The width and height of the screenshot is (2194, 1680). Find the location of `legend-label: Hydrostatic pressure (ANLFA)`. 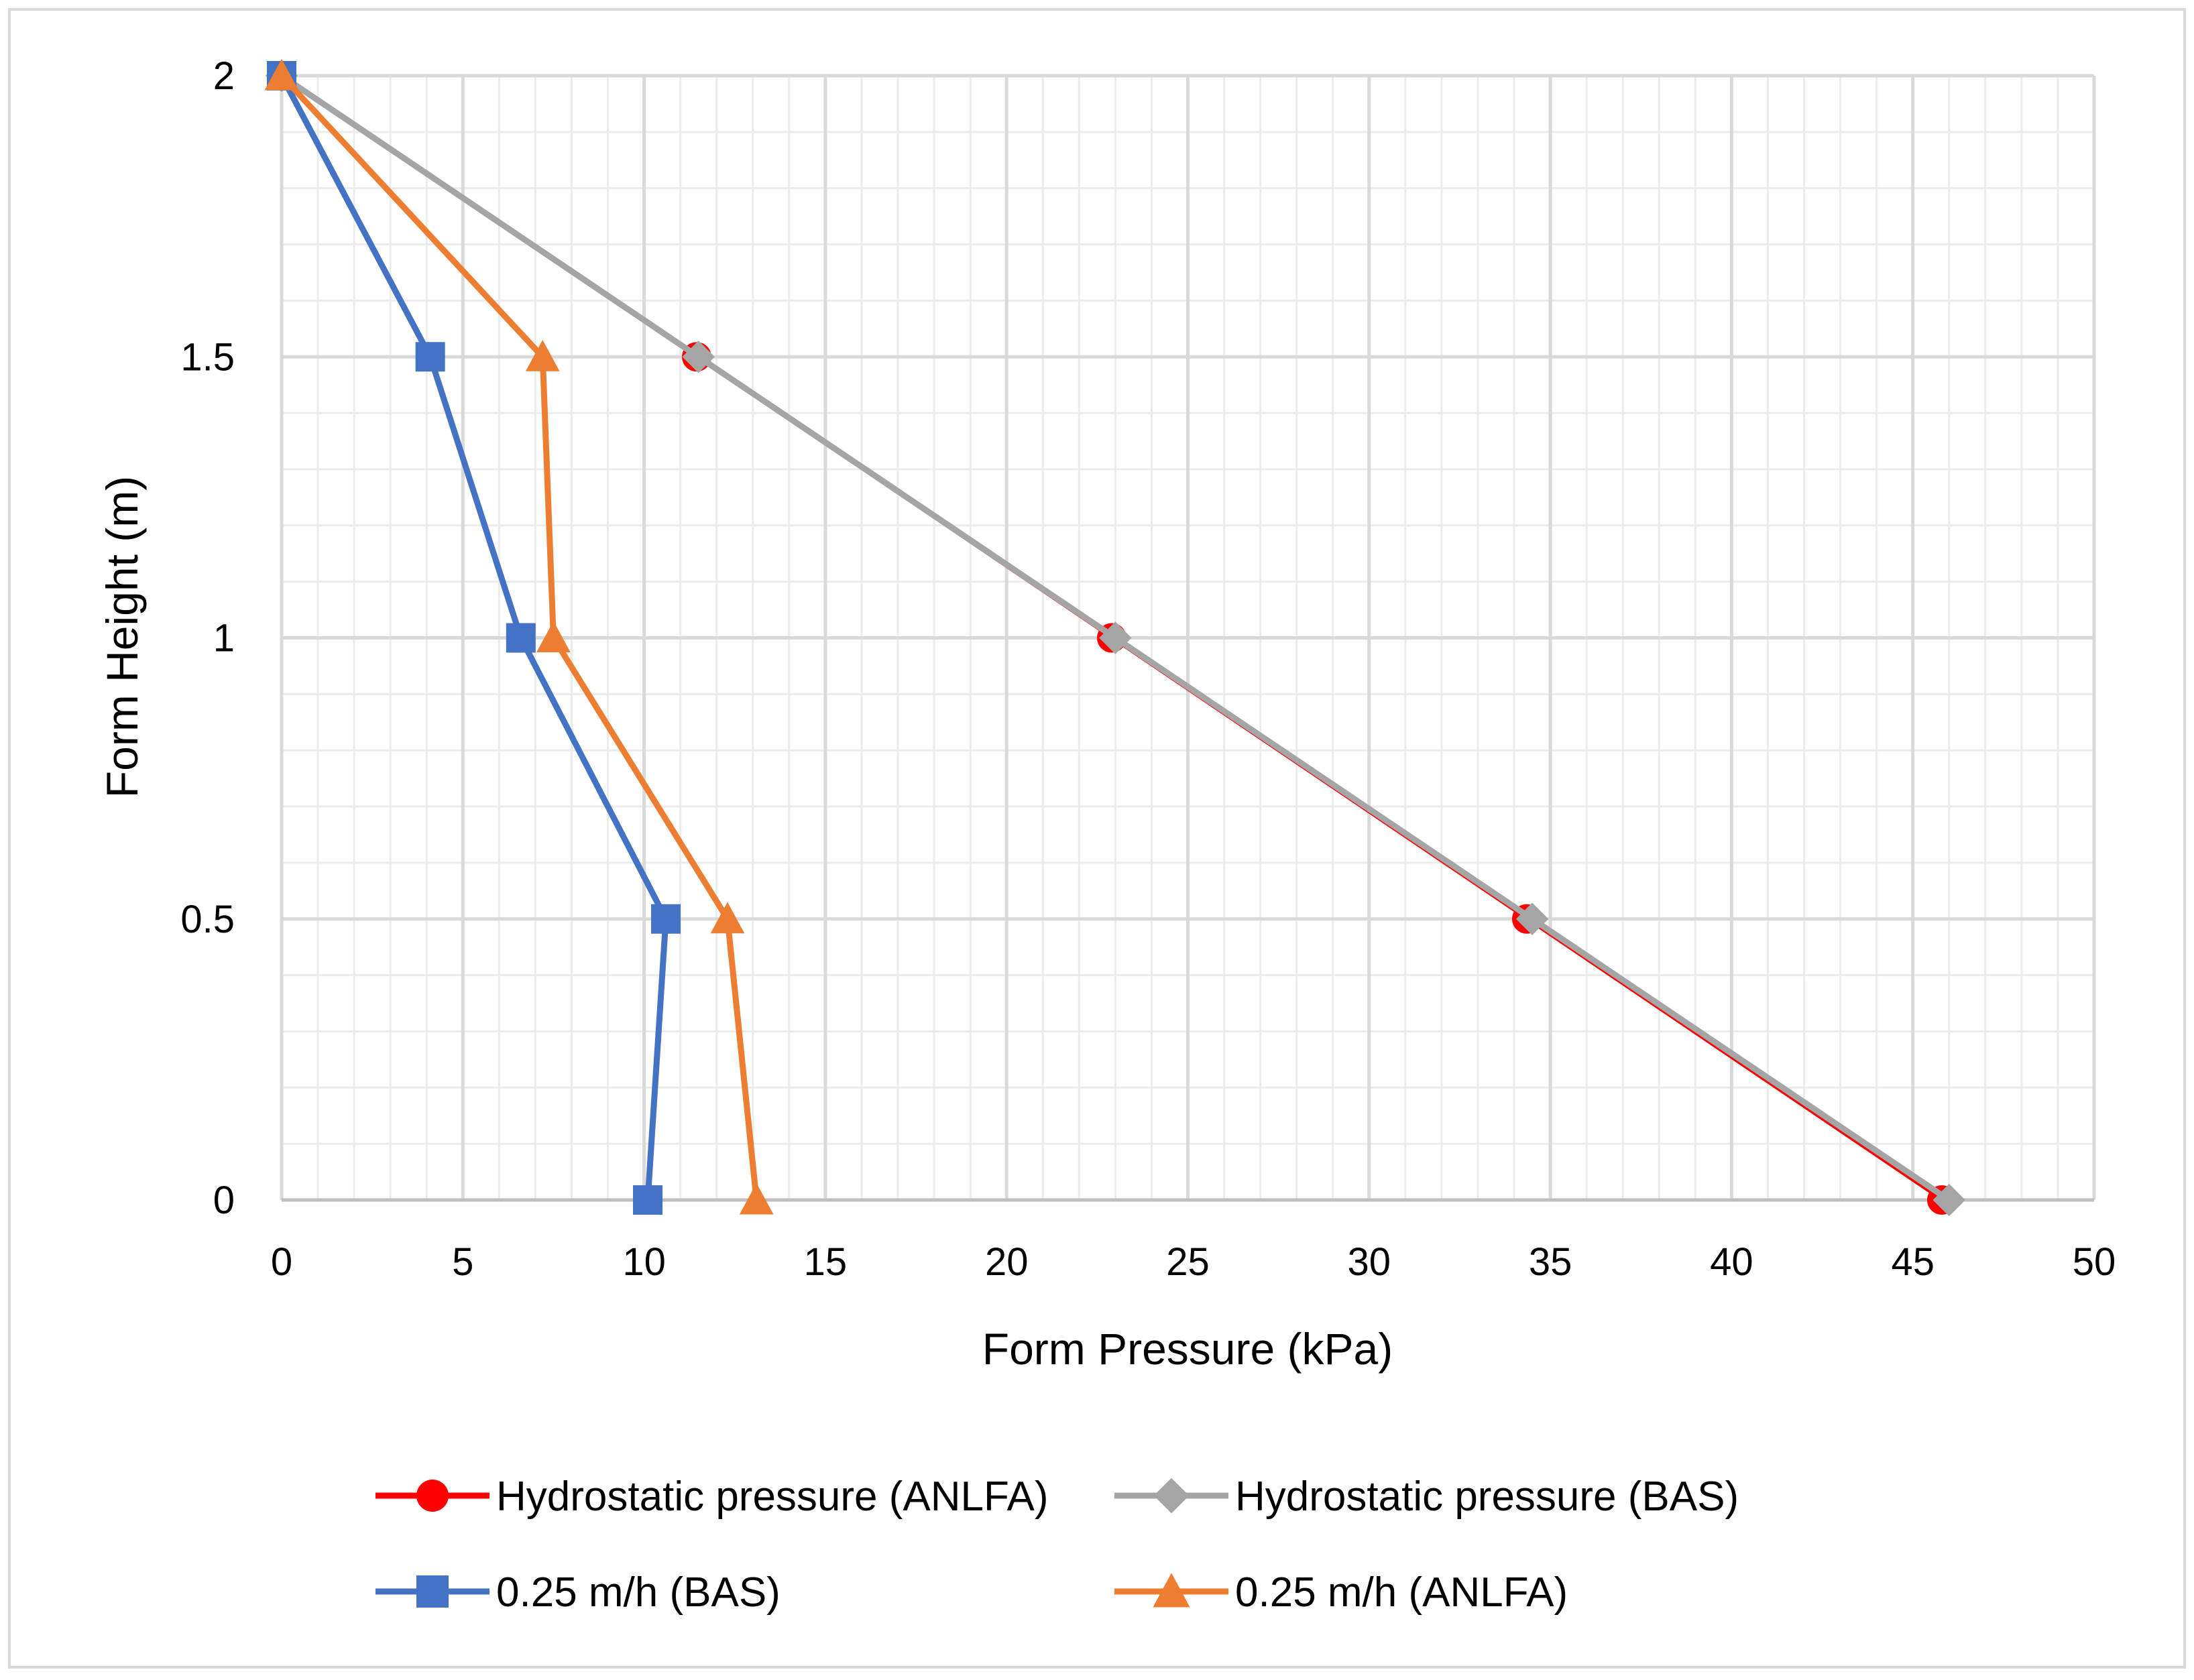

legend-label: Hydrostatic pressure (ANLFA) is located at coordinates (772, 1497).